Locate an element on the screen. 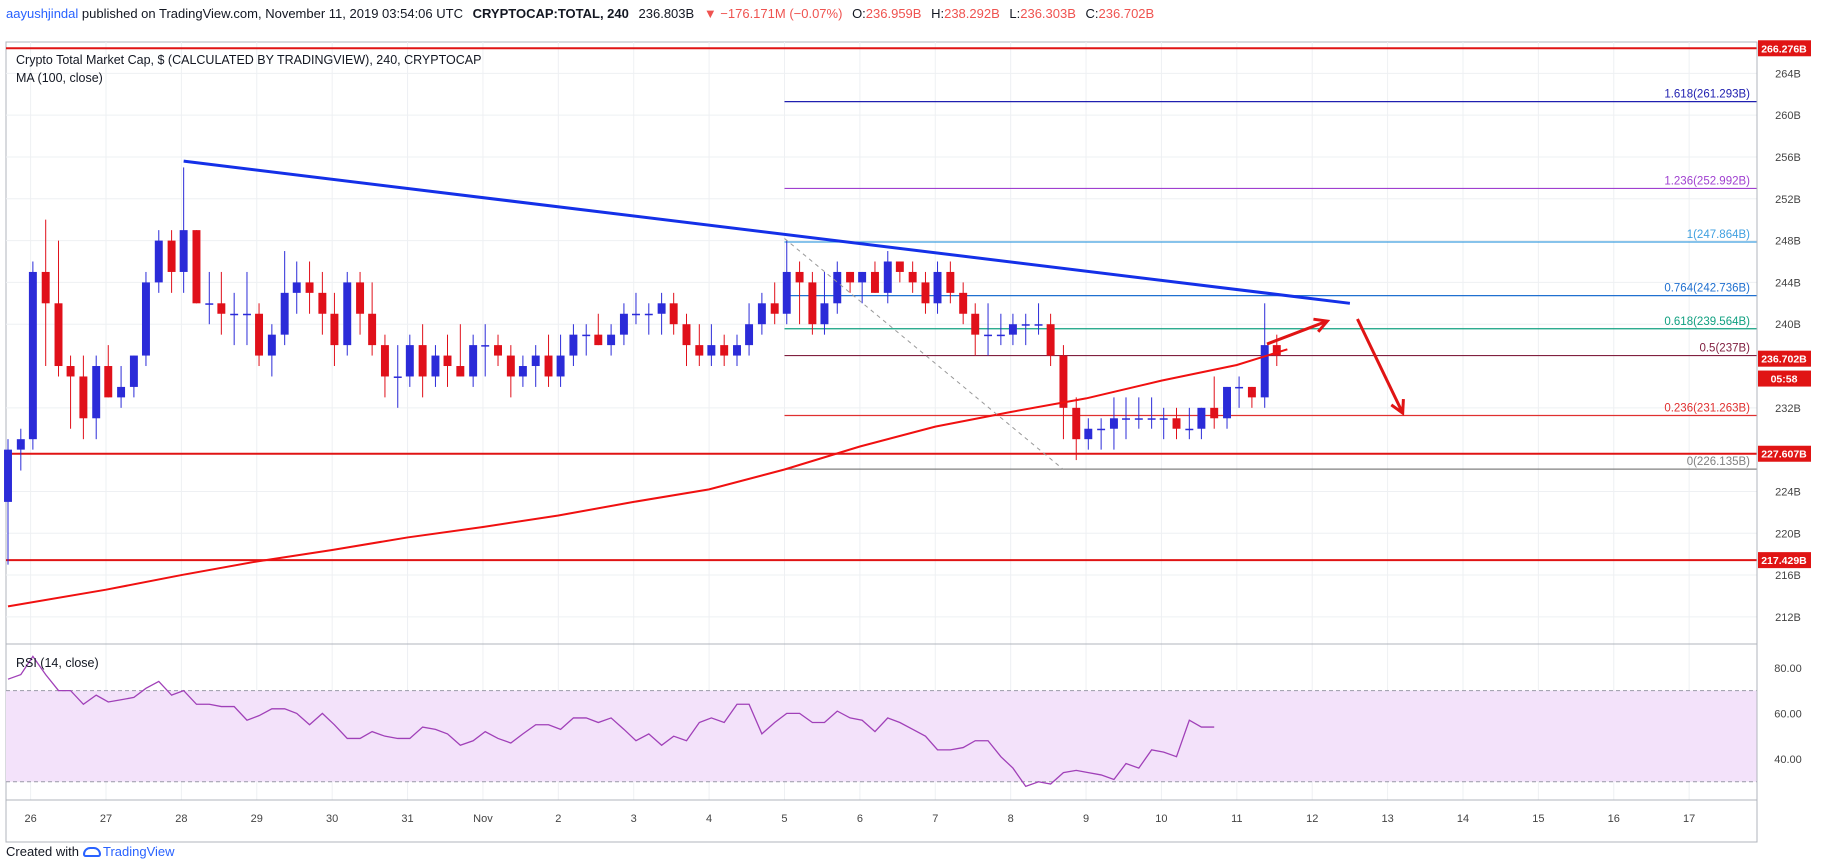 The height and width of the screenshot is (868, 1828). tradingview-link: TradingView is located at coordinates (138, 851).